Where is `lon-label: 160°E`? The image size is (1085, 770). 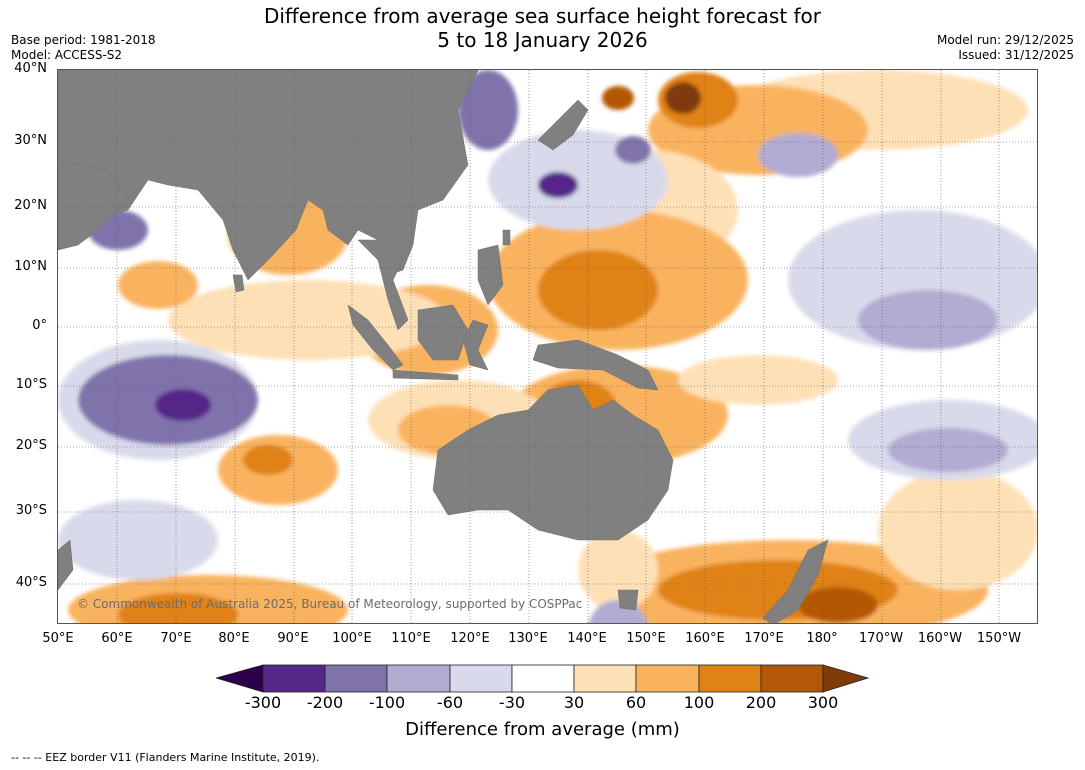 lon-label: 160°E is located at coordinates (705, 638).